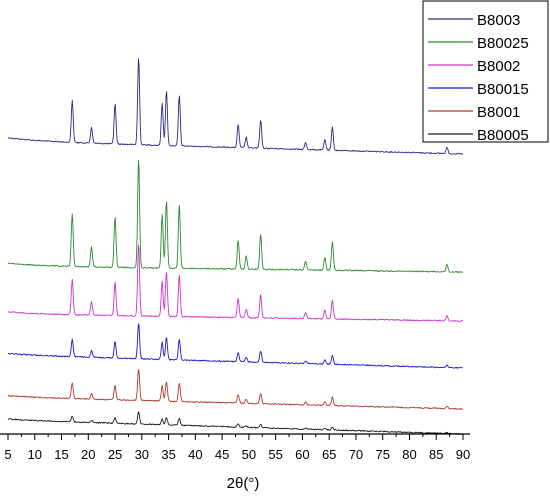 This screenshot has width=550, height=497. I want to click on series-line-b80005, so click(235, 423).